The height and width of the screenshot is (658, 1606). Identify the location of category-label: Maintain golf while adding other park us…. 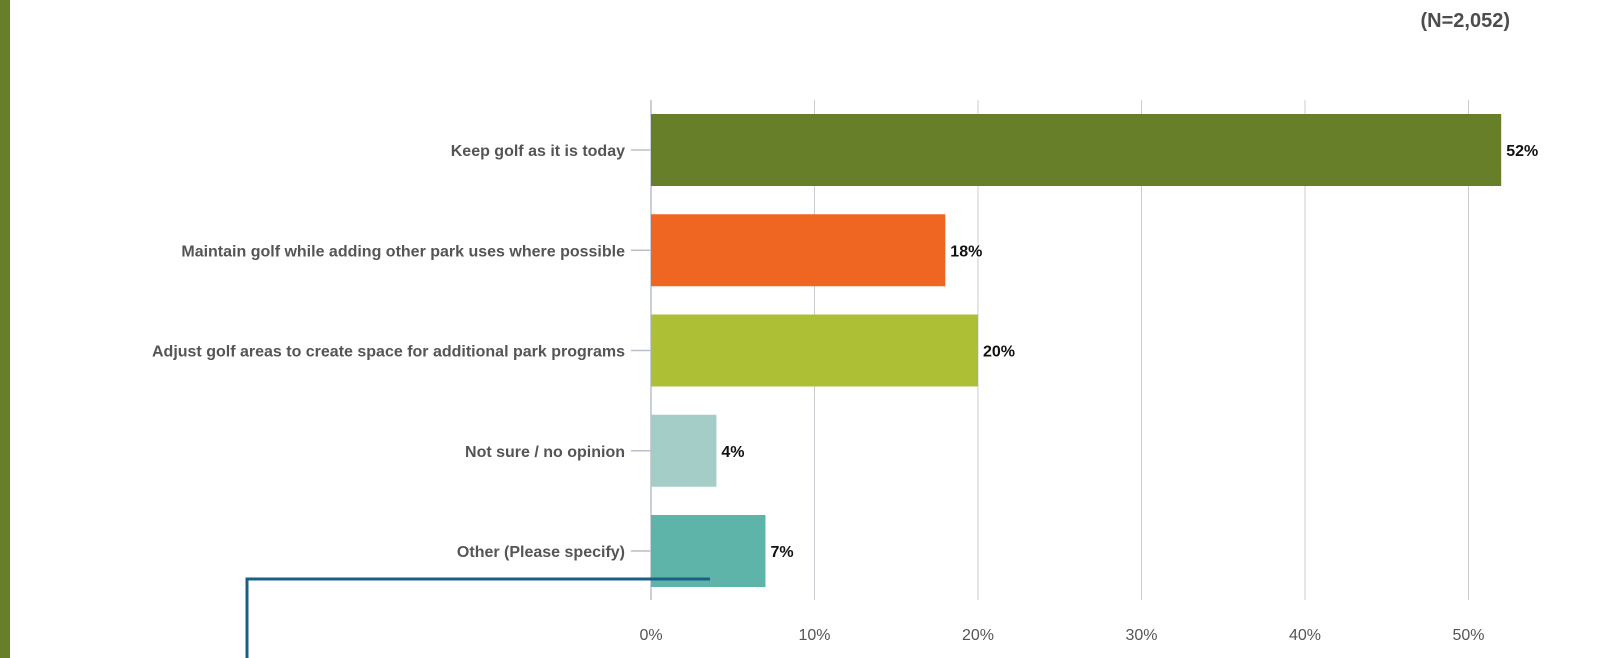
(403, 251).